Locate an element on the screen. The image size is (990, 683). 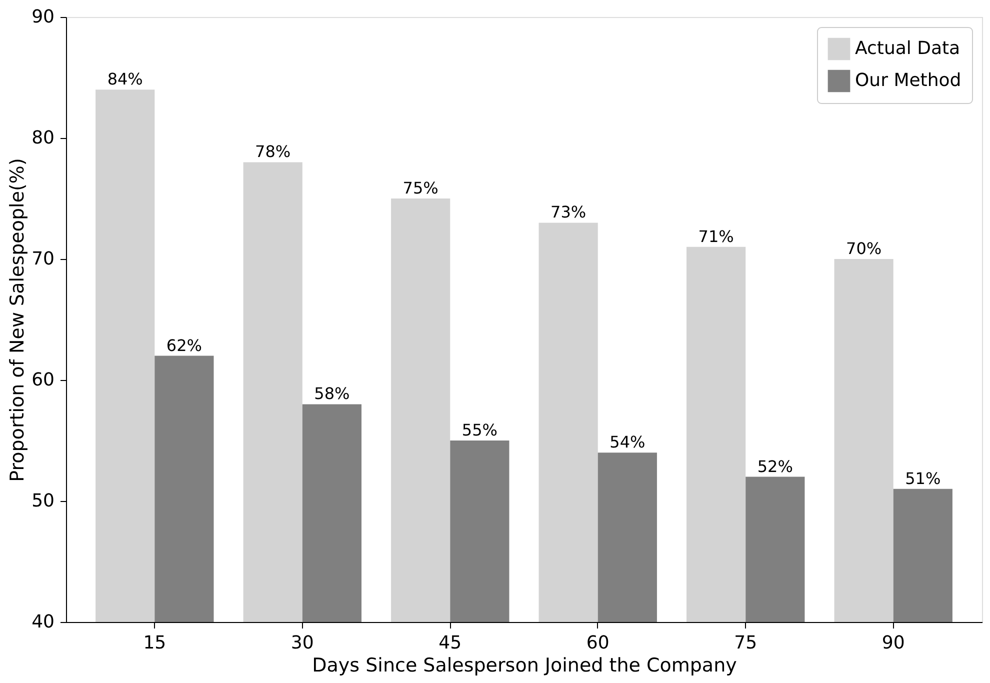
x-tick-label: 15 is located at coordinates (154, 643).